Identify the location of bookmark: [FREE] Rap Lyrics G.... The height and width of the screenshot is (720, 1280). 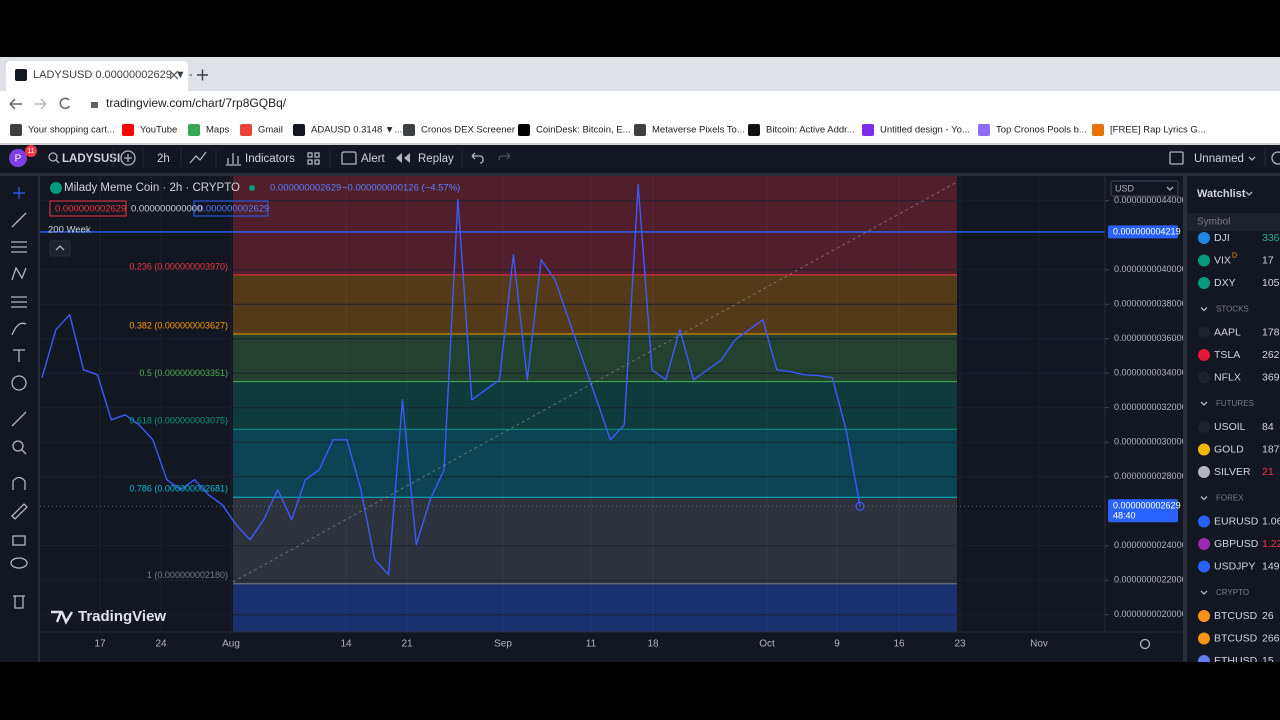
(1158, 130).